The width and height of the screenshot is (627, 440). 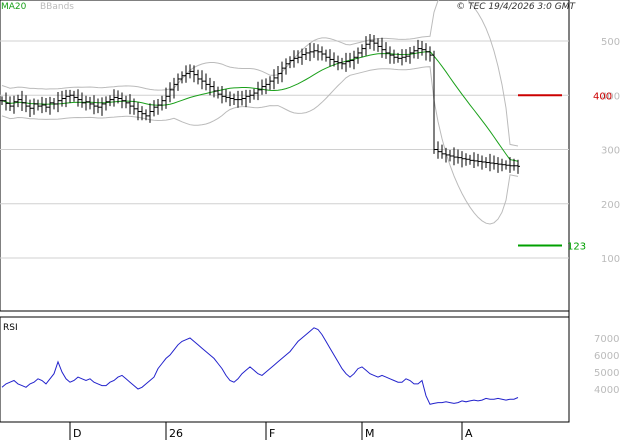 What do you see at coordinates (606, 390) in the screenshot?
I see `rsi-tick-label: 4000` at bounding box center [606, 390].